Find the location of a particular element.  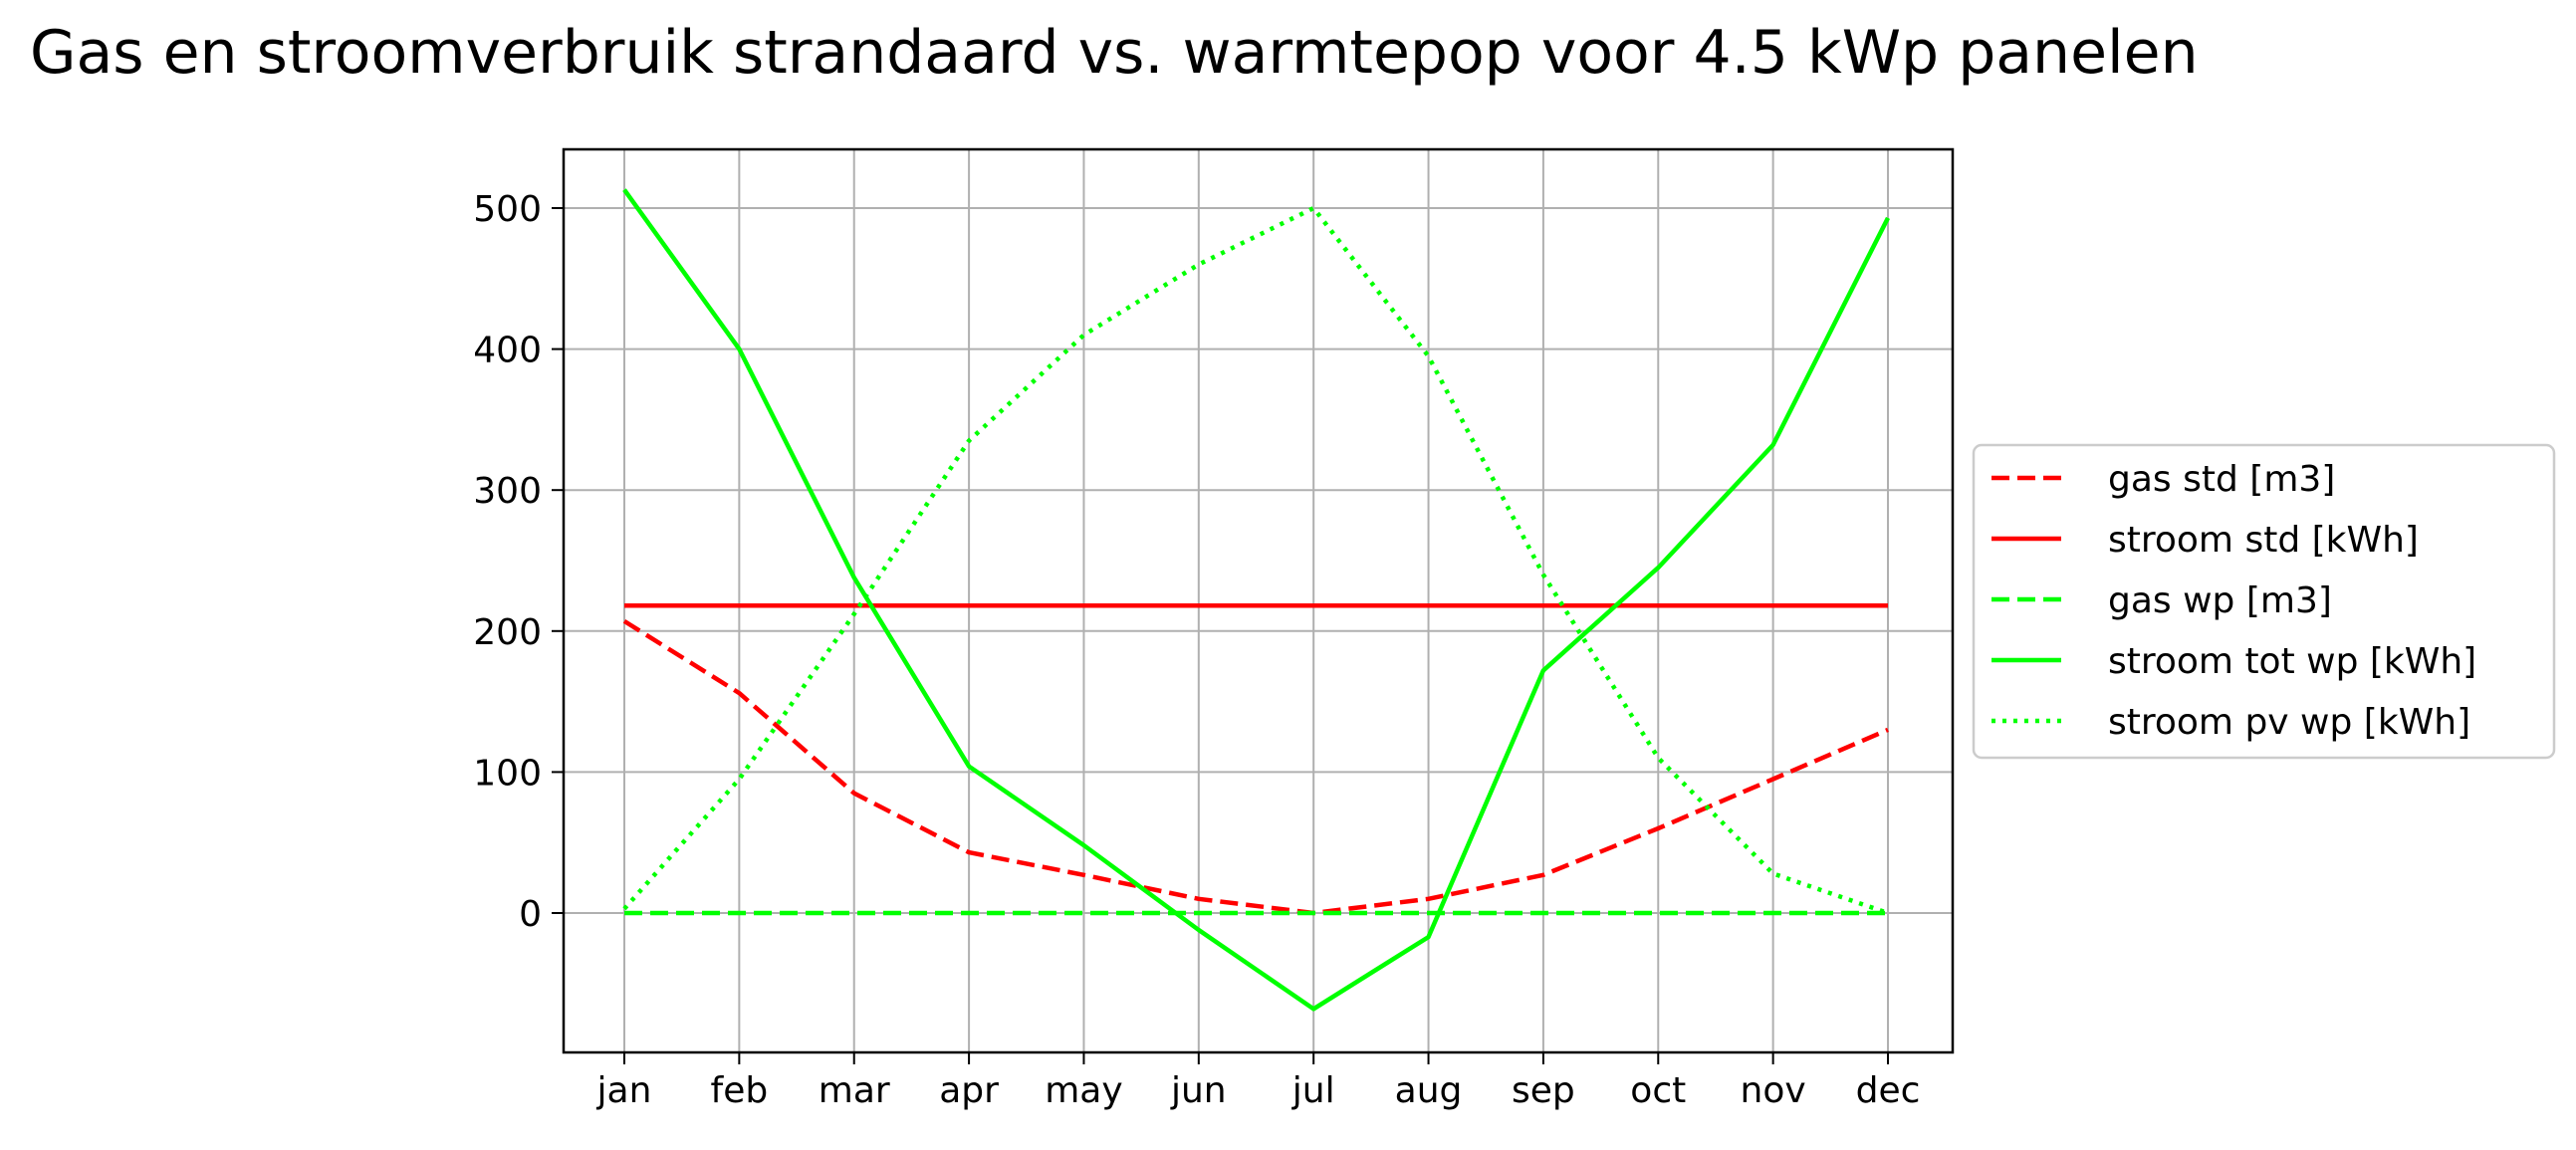

legend-label: gas std [m3] is located at coordinates (2221, 479).